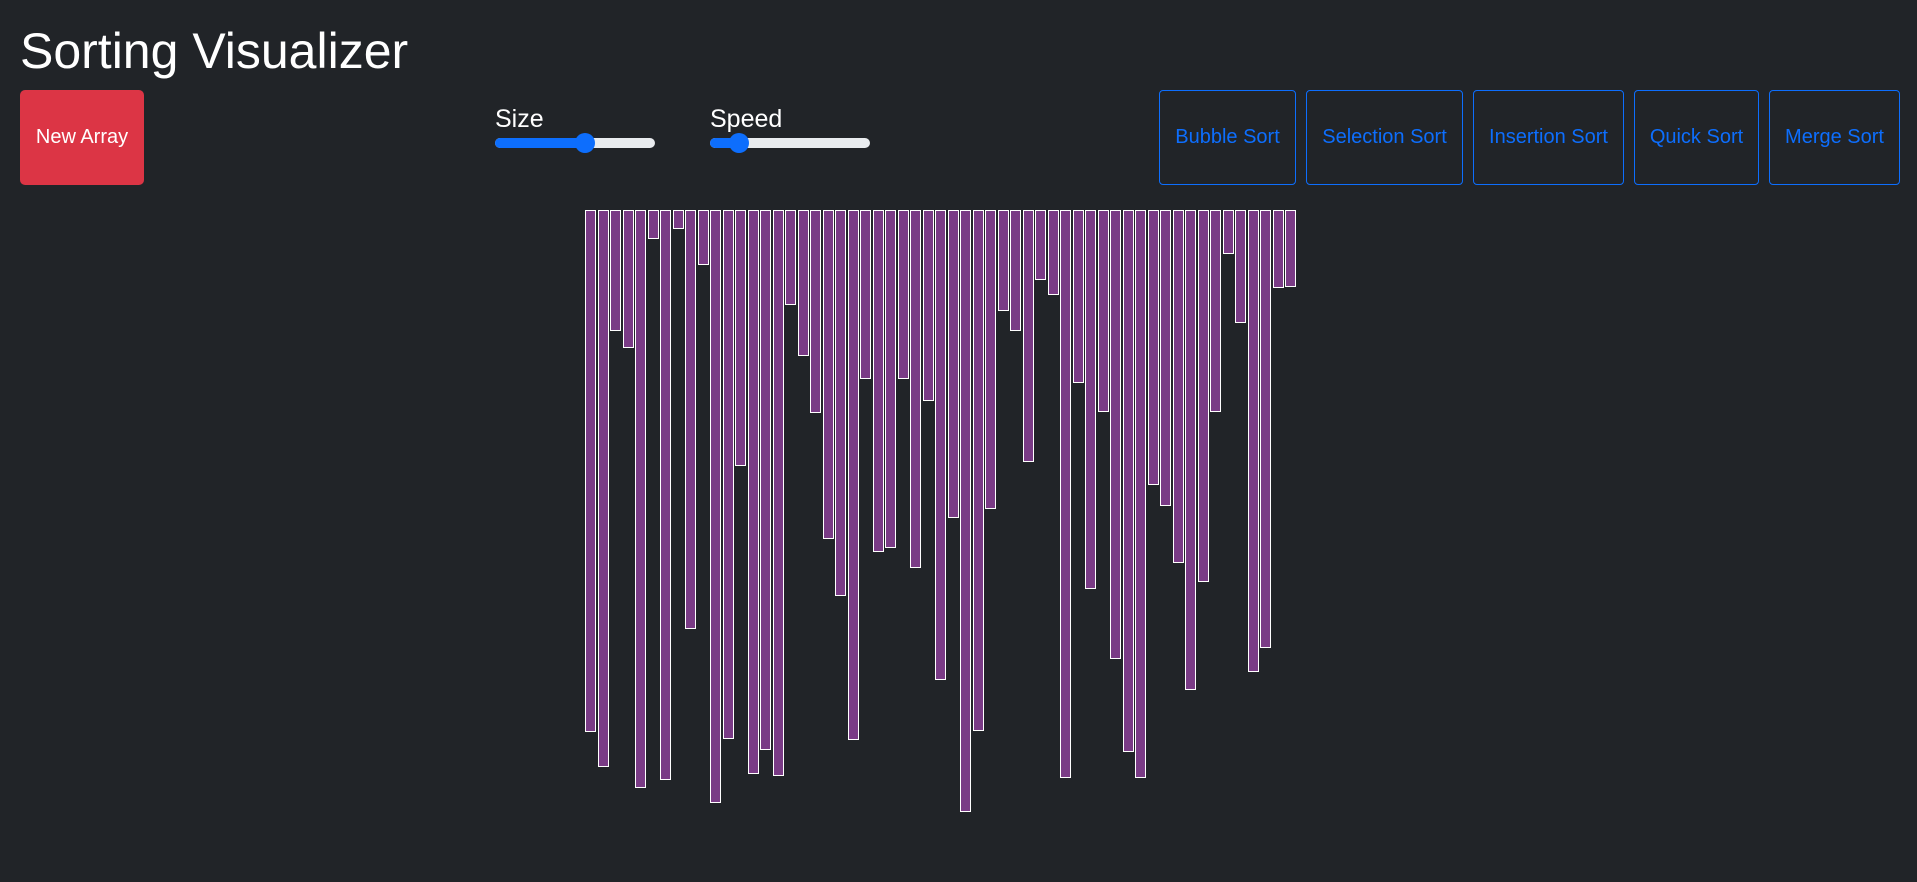 This screenshot has height=882, width=1917. I want to click on speed-slider-thumb, so click(738, 143).